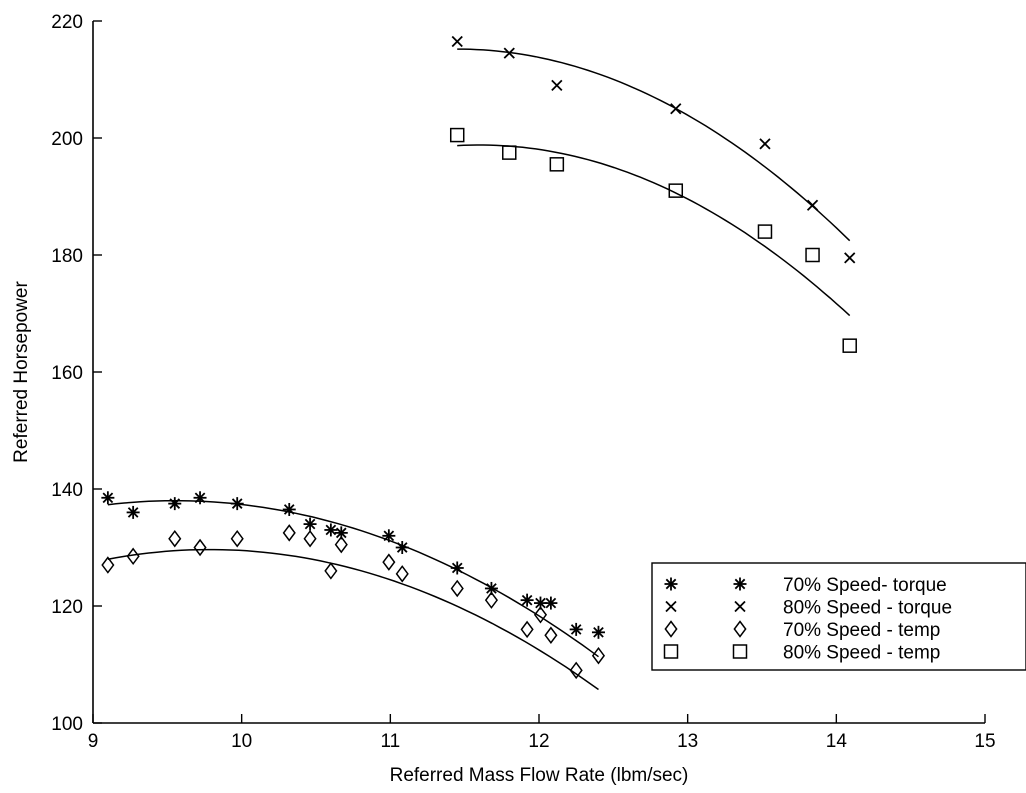 The height and width of the screenshot is (793, 1026). Describe the element at coordinates (67, 22) in the screenshot. I see `y-tick-label: 220` at that location.